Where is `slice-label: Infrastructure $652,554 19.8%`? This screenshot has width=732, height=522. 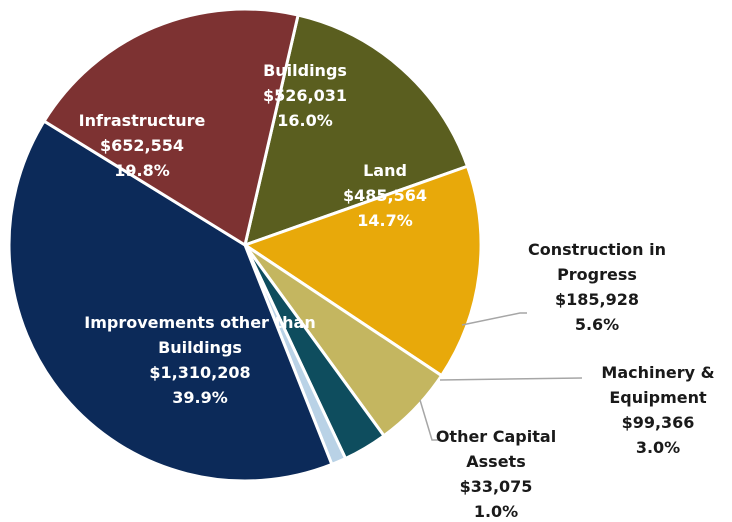
slice-label: Infrastructure $652,554 19.8% is located at coordinates (142, 145).